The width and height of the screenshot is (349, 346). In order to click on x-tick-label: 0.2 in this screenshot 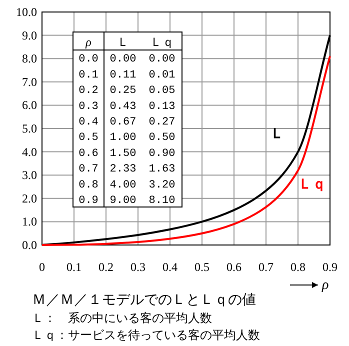, I will do `click(106, 267)`.